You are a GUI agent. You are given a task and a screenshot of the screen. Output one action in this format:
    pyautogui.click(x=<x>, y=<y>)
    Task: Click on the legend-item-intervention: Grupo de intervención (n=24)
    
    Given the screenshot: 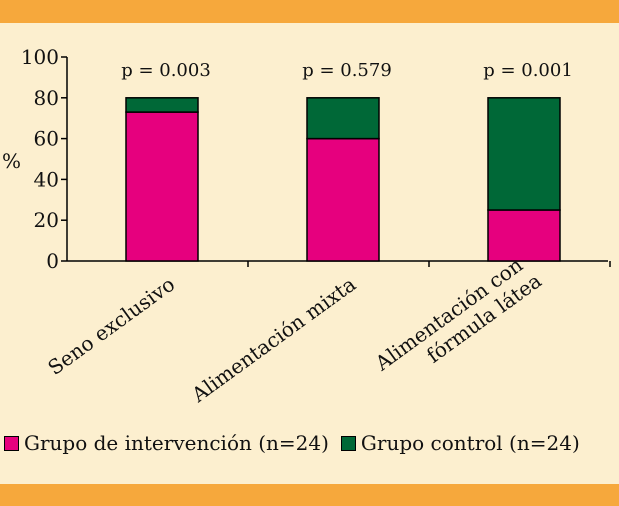 What is the action you would take?
    pyautogui.click(x=166, y=443)
    